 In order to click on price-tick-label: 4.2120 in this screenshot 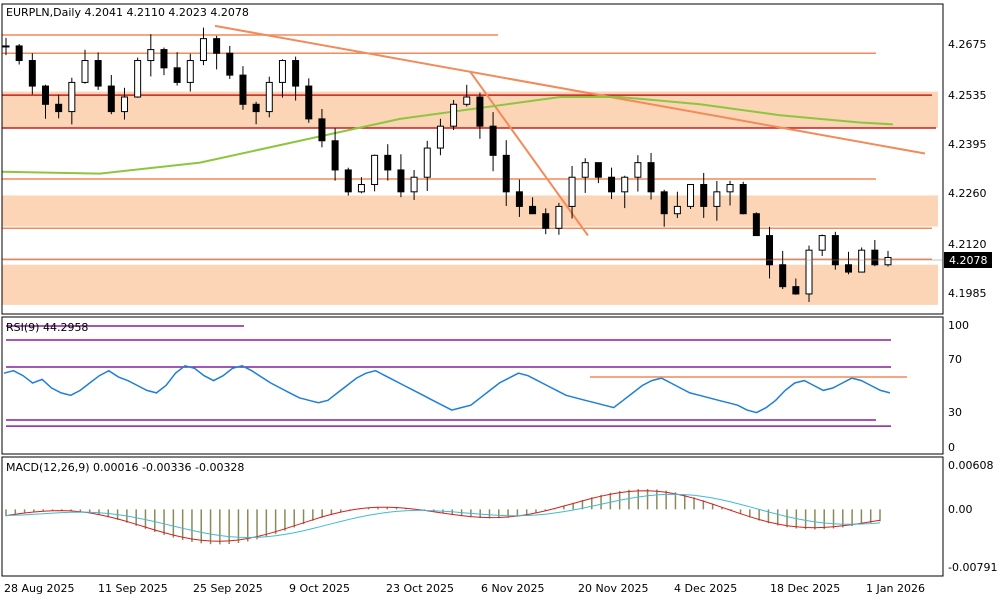, I will do `click(967, 244)`.